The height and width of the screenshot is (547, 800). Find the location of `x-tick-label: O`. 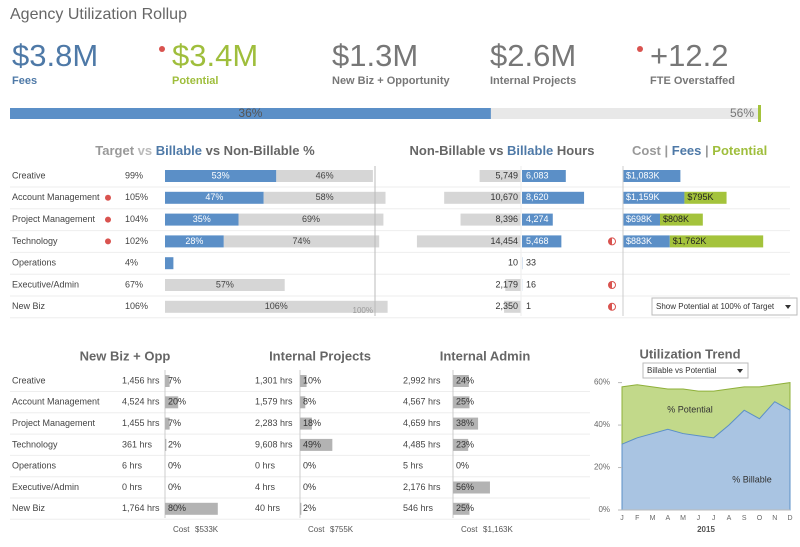

x-tick-label: O is located at coordinates (760, 518).